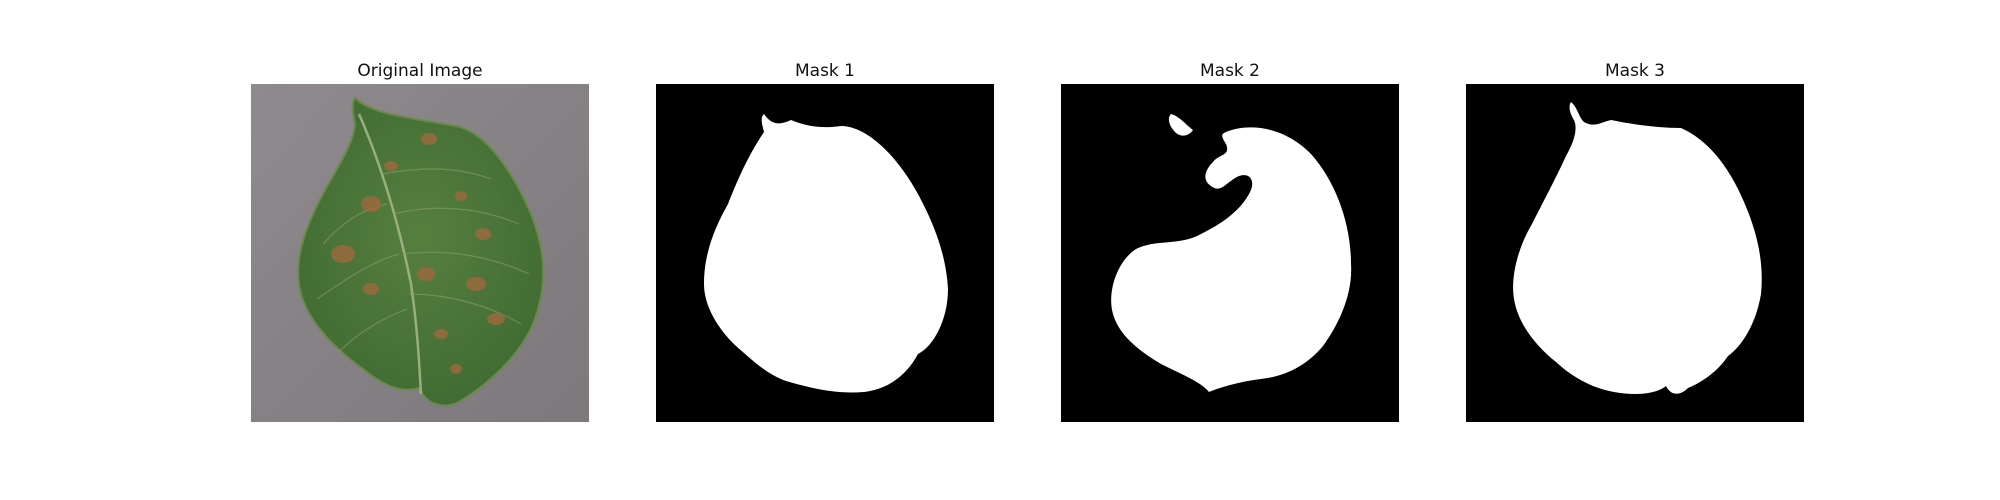  I want to click on leaf-shape, so click(421, 251).